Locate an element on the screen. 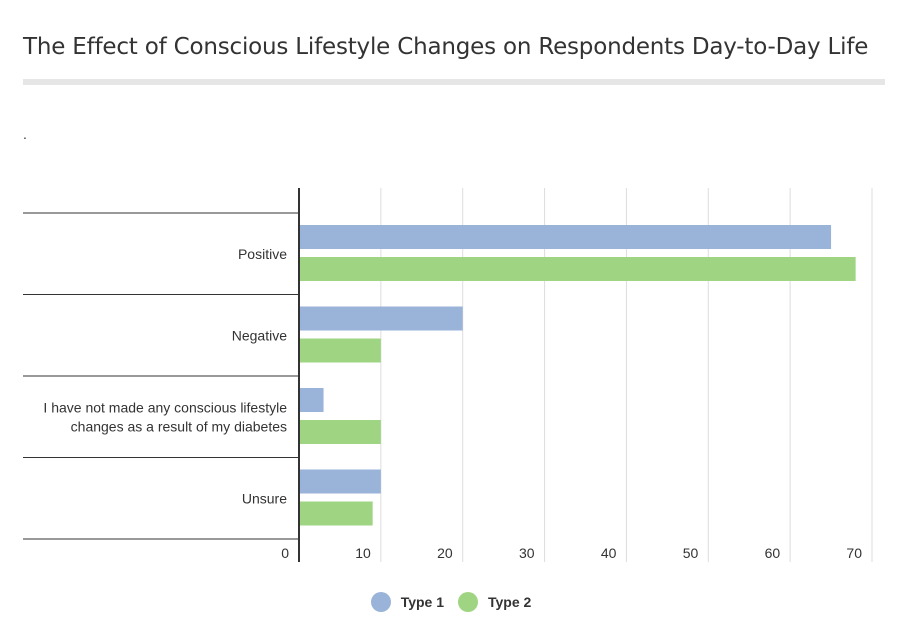 This screenshot has width=902, height=636. x-tick-label: 10 is located at coordinates (363, 553).